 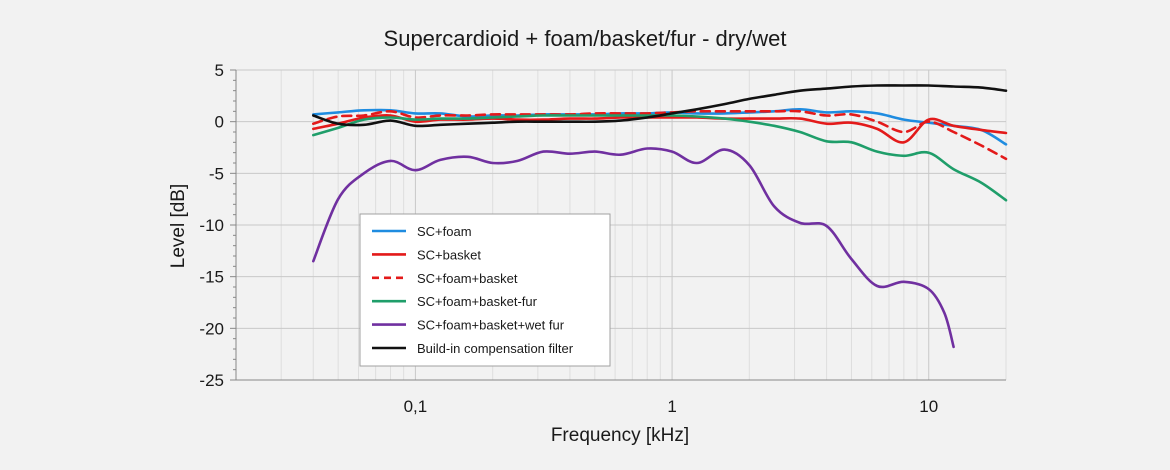 What do you see at coordinates (178, 226) in the screenshot?
I see `y-axis-label: Level [dB]` at bounding box center [178, 226].